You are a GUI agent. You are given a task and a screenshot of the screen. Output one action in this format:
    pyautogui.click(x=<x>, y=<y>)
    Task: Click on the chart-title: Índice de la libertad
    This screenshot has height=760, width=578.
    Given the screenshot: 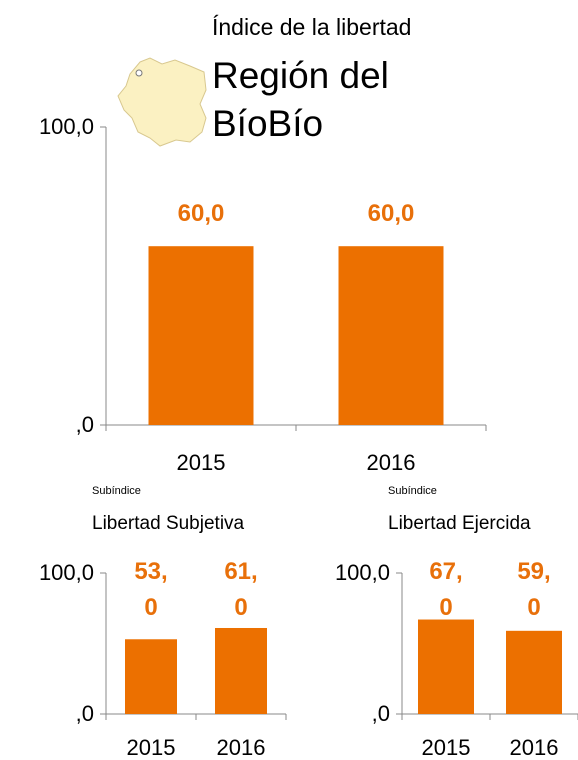 What is the action you would take?
    pyautogui.click(x=312, y=27)
    